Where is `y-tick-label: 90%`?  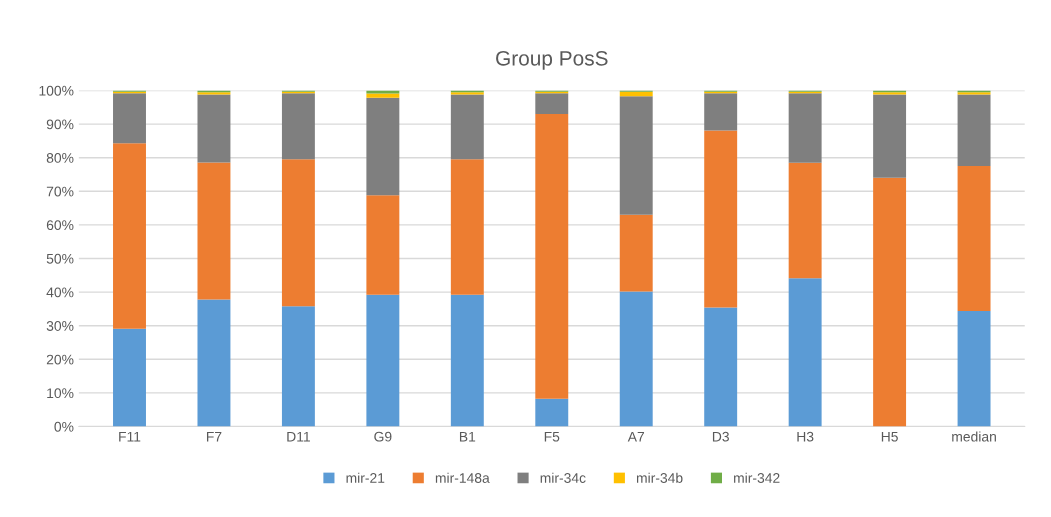
y-tick-label: 90% is located at coordinates (60, 124).